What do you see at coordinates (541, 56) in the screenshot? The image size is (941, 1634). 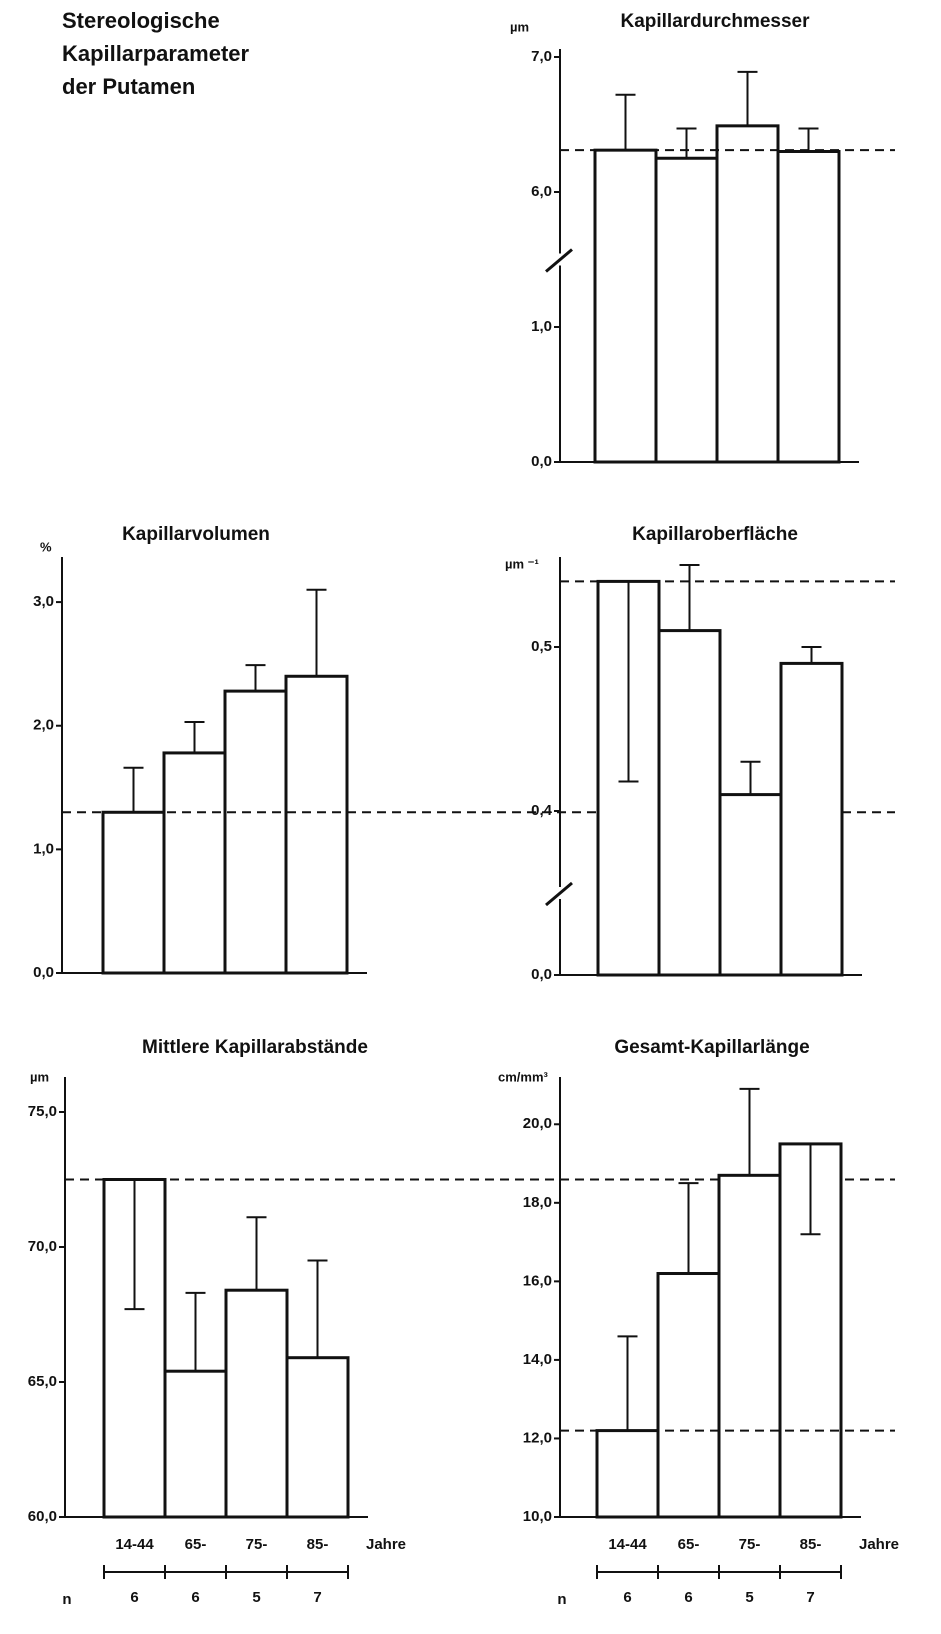 I see `y-tick-label: 7,0` at bounding box center [541, 56].